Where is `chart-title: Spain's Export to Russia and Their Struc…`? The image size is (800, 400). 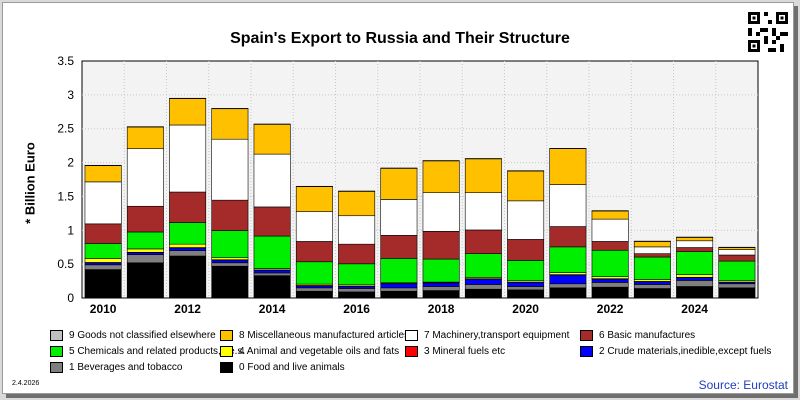 chart-title: Spain's Export to Russia and Their Struc… is located at coordinates (400, 38).